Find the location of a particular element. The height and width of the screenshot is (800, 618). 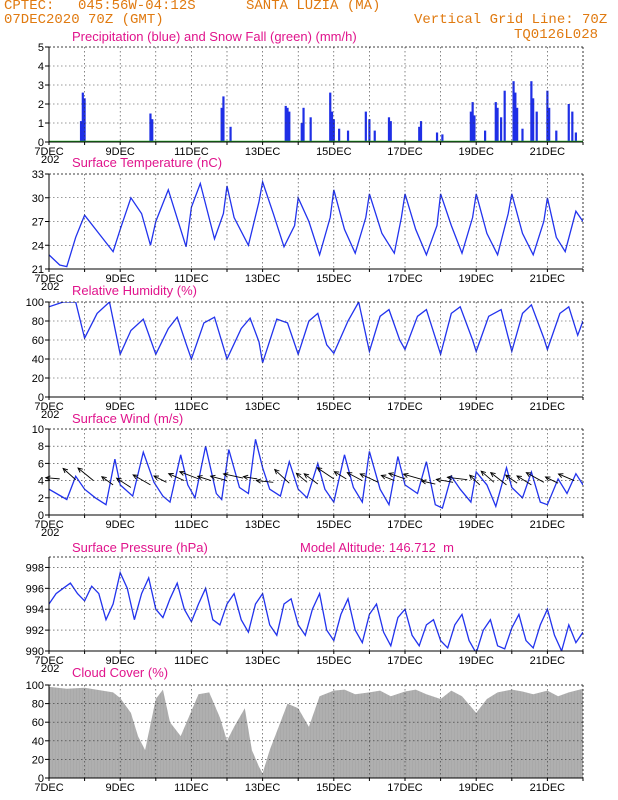

x-tick-label: 13DEC is located at coordinates (263, 525).